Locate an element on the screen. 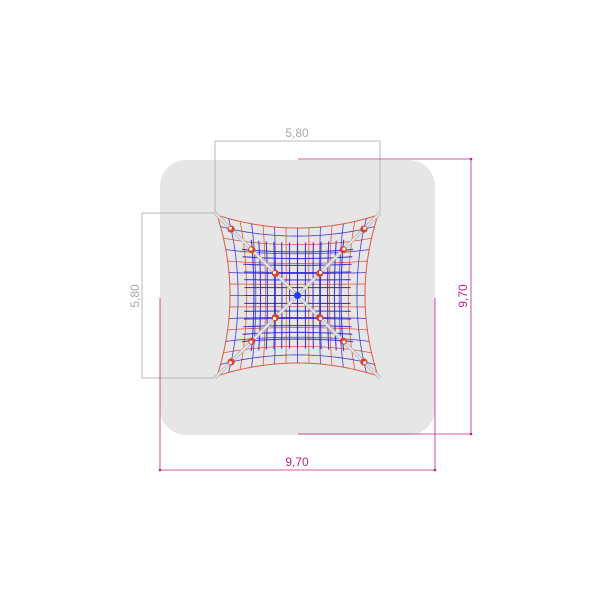  climbing-net is located at coordinates (297, 295).